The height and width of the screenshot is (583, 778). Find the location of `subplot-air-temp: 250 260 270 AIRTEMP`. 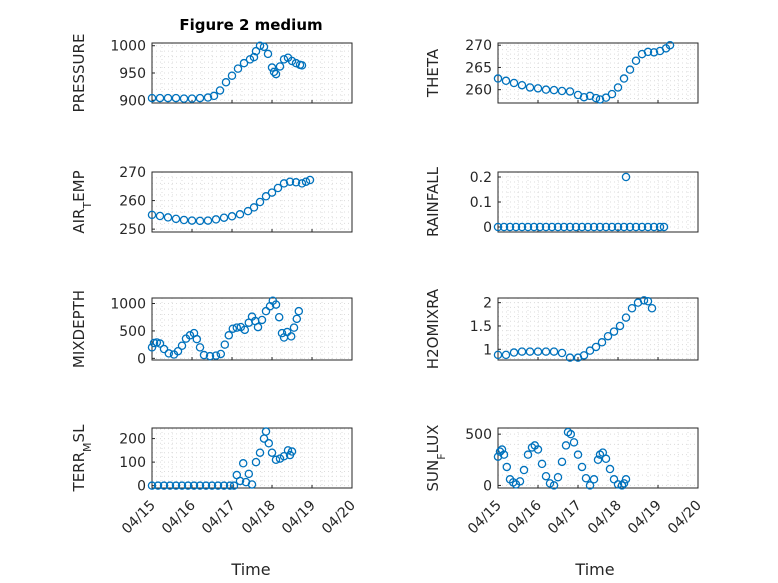

subplot-air-temp: 250 260 270 AIRTEMP is located at coordinates (211, 201).